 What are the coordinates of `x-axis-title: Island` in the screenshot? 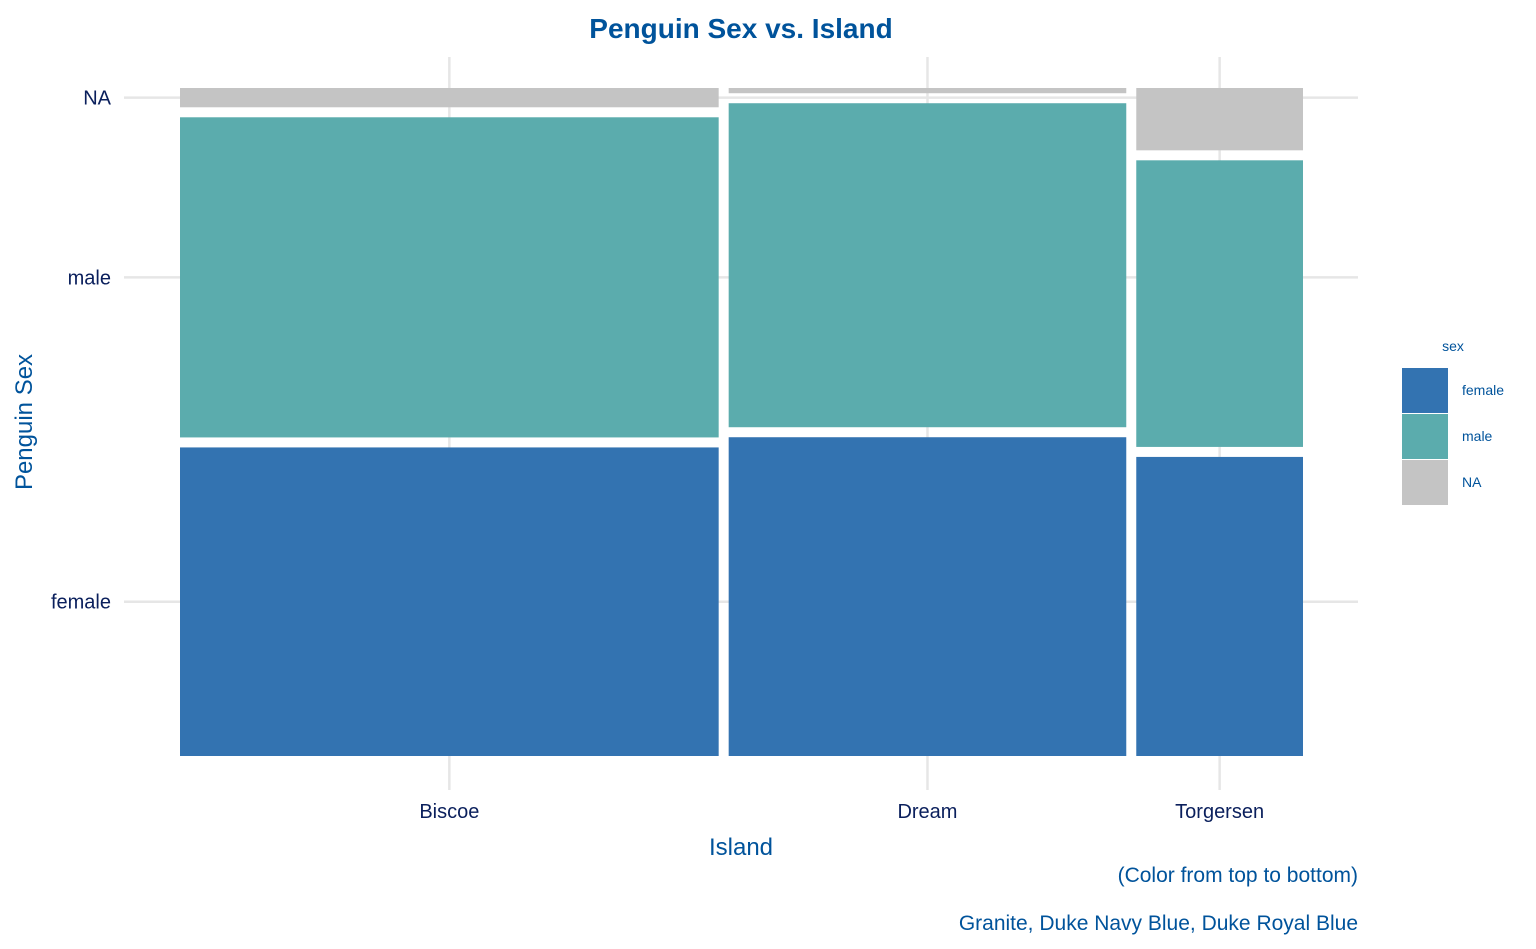 It's located at (741, 847).